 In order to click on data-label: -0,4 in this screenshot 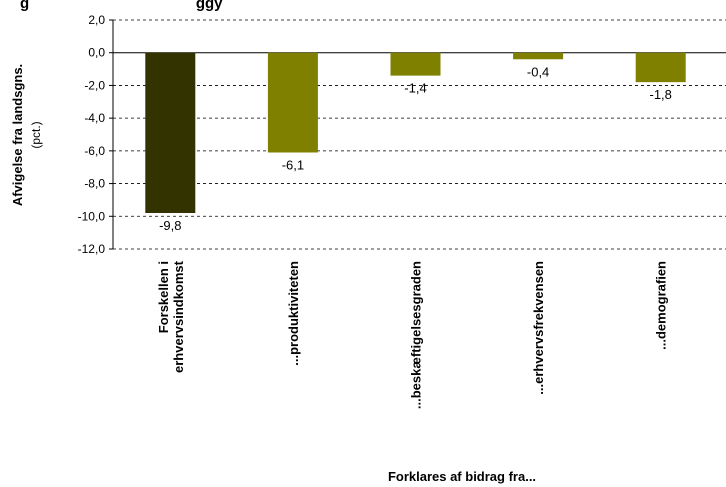, I will do `click(538, 71)`.